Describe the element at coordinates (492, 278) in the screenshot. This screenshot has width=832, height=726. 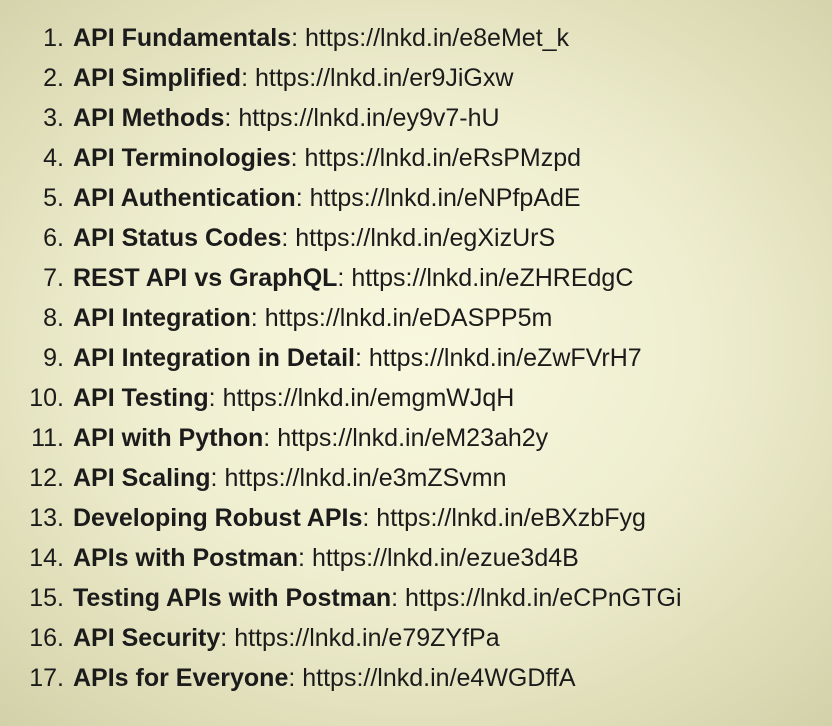
I see `list-item-link: https://lnkd.in/eZHREdgC` at that location.